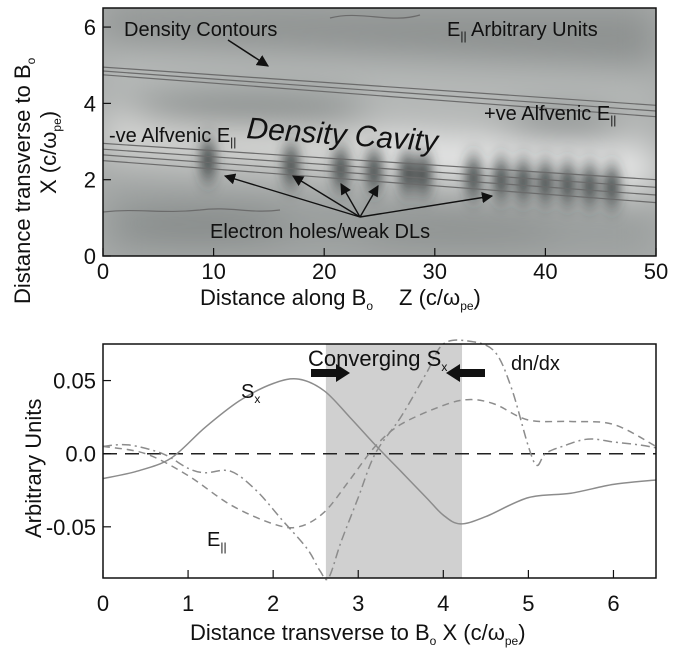  Describe the element at coordinates (377, 360) in the screenshot. I see `converging-title: Converging Sx` at that location.